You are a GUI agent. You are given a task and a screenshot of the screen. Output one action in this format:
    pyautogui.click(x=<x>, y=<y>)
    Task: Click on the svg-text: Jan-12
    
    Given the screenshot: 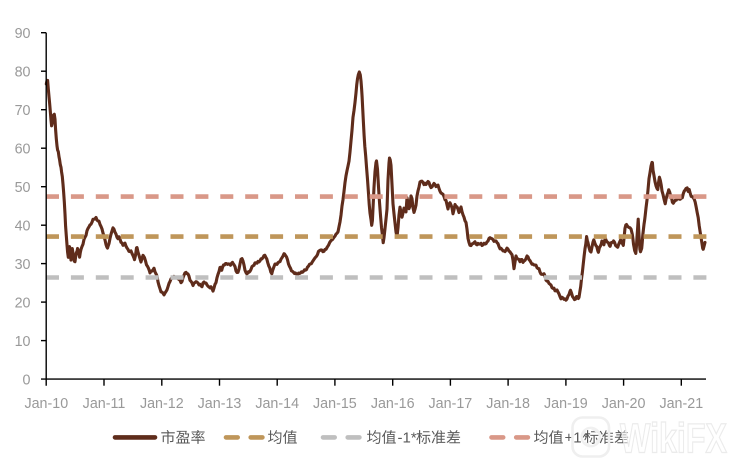 What is the action you would take?
    pyautogui.click(x=162, y=404)
    